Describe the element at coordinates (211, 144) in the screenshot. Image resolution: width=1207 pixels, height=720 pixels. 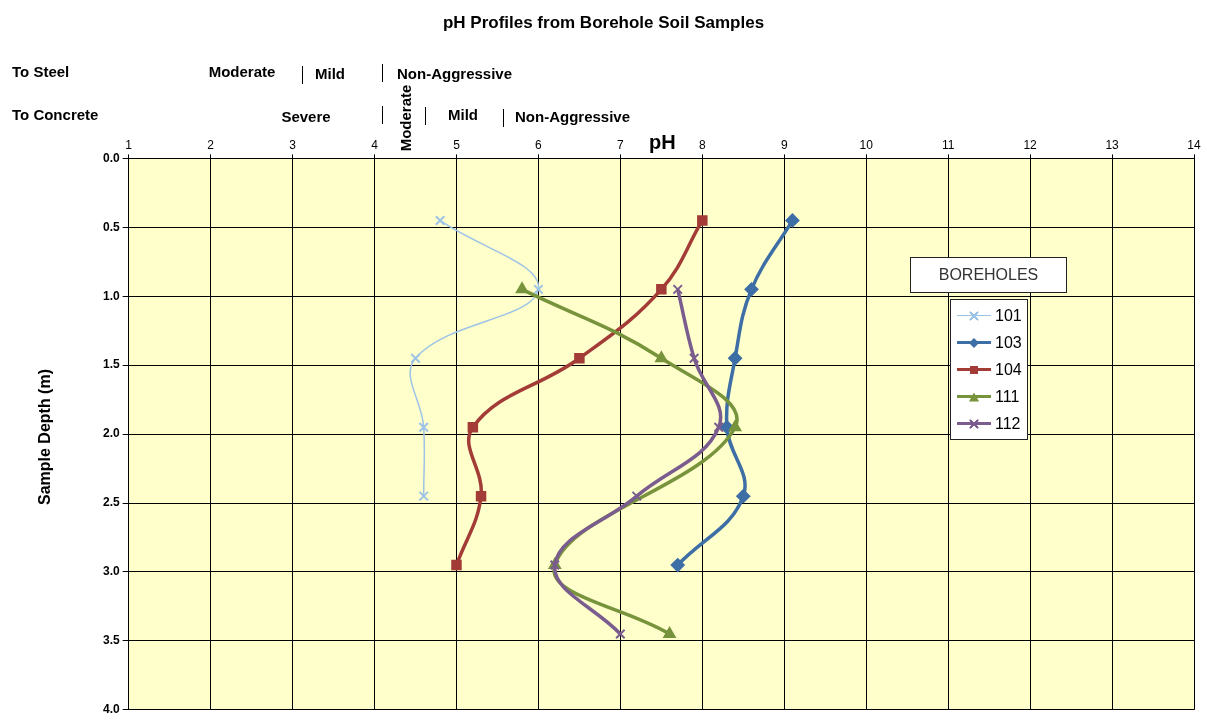
I see `x-tick-label: 2` at that location.